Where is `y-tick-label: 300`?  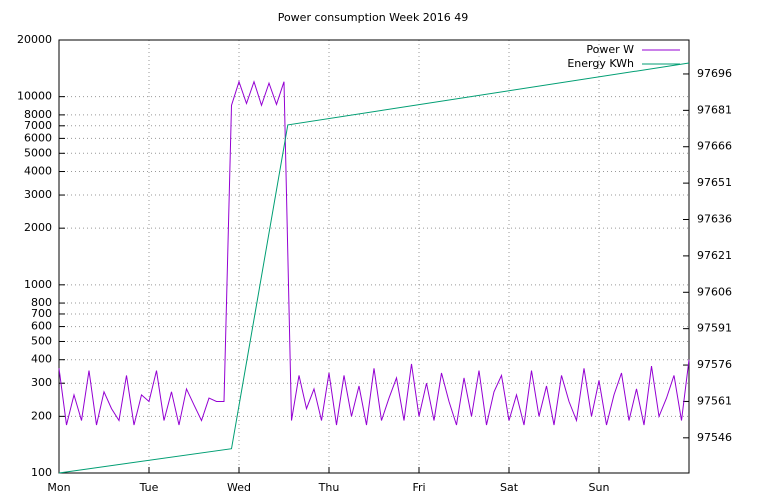 y-tick-label: 300 is located at coordinates (41, 382).